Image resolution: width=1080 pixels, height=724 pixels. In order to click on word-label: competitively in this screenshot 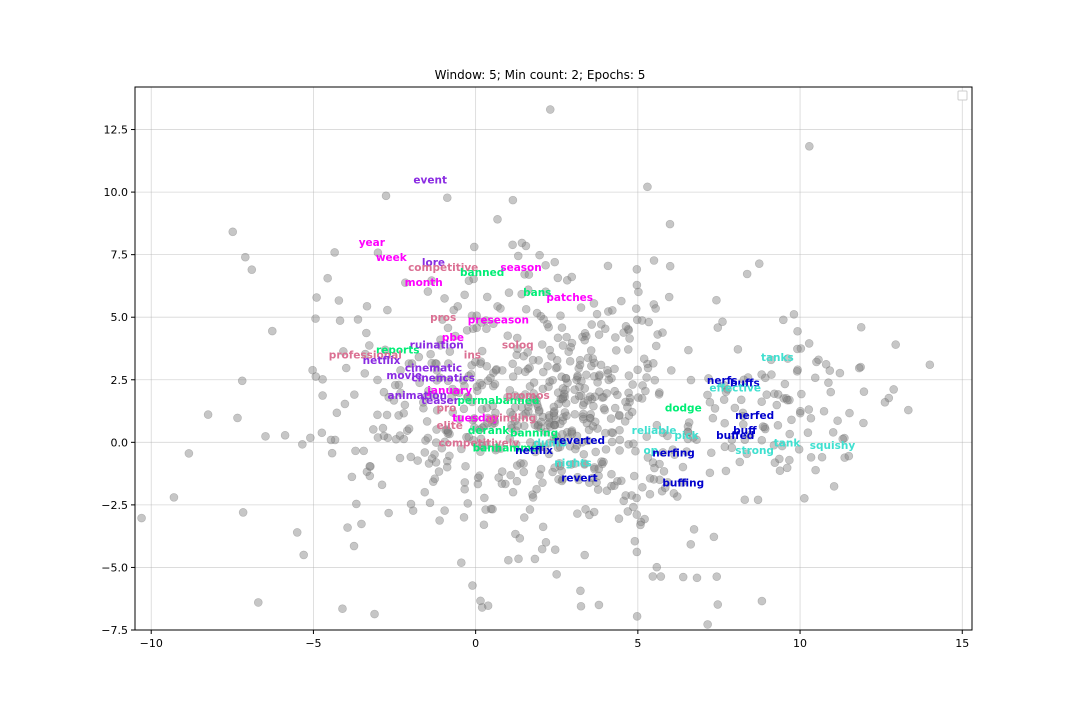, I will do `click(479, 443)`.